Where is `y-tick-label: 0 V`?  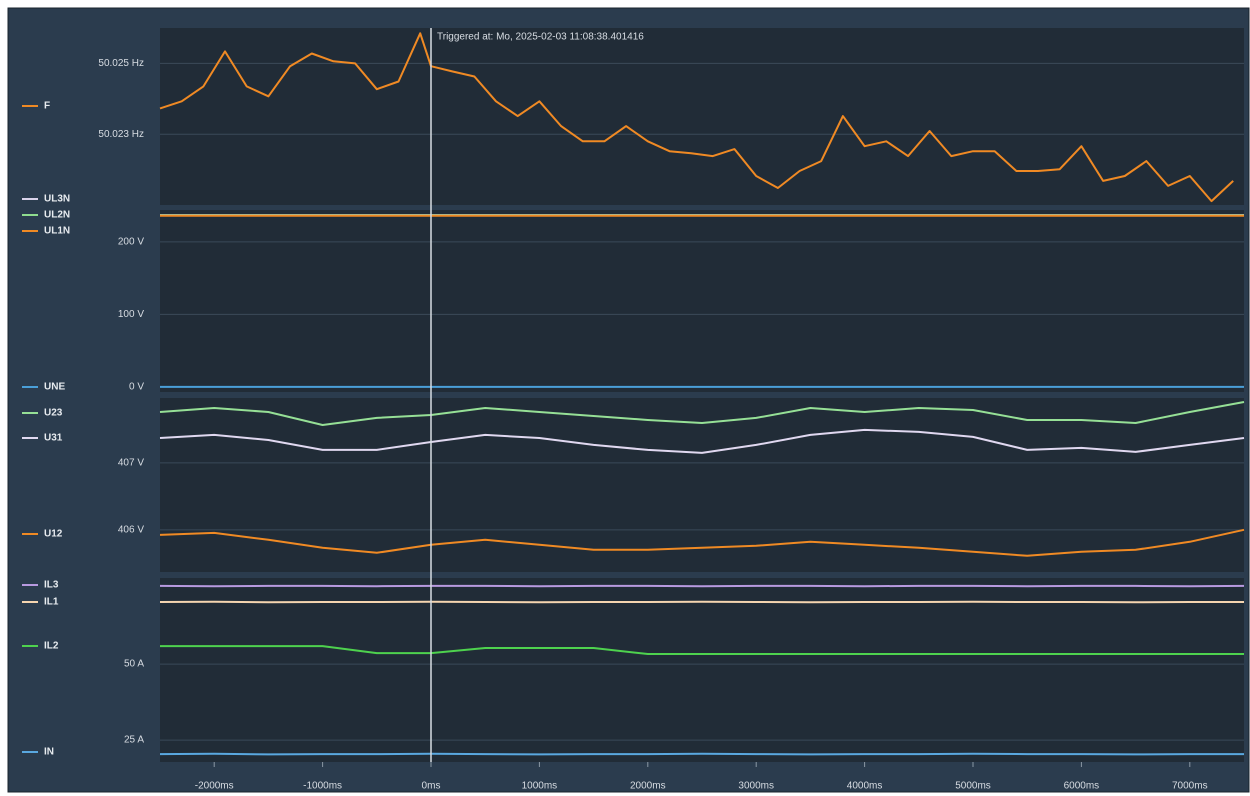 y-tick-label: 0 V is located at coordinates (136, 387).